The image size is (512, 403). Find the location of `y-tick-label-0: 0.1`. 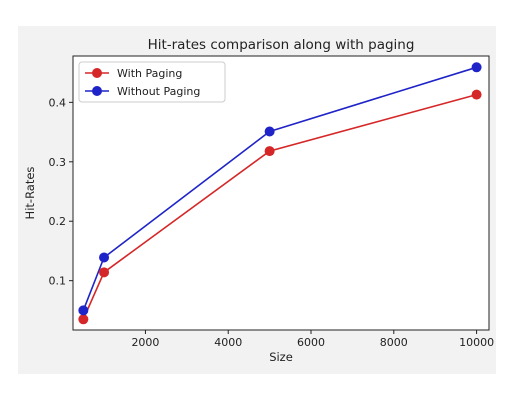

y-tick-label-0: 0.1 is located at coordinates (58, 281).